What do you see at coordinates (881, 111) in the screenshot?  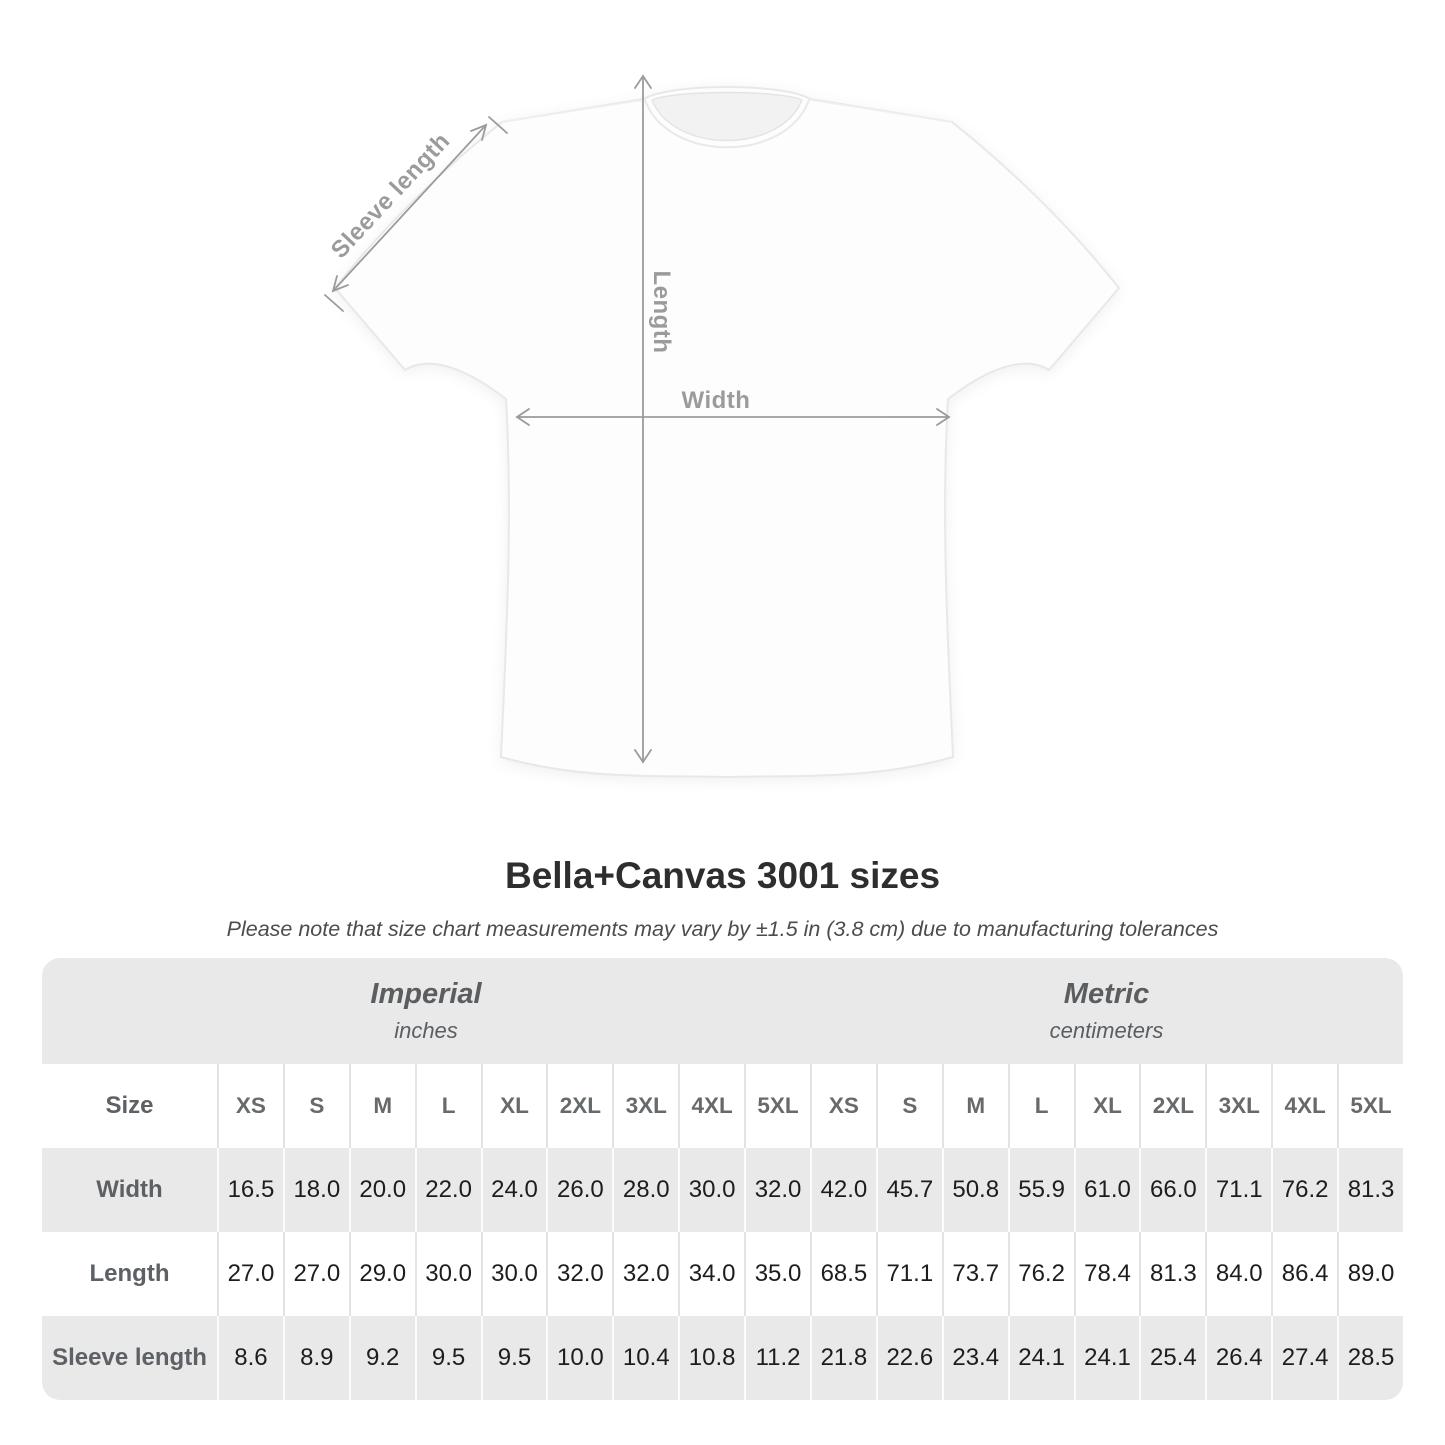 I see `right-shoulder-seam` at bounding box center [881, 111].